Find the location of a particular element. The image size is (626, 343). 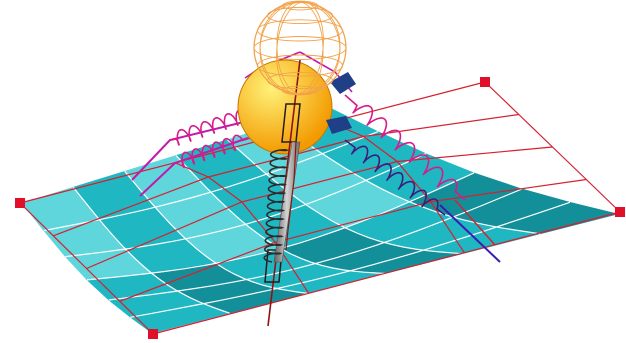

piston-rod is located at coordinates (287, 202).